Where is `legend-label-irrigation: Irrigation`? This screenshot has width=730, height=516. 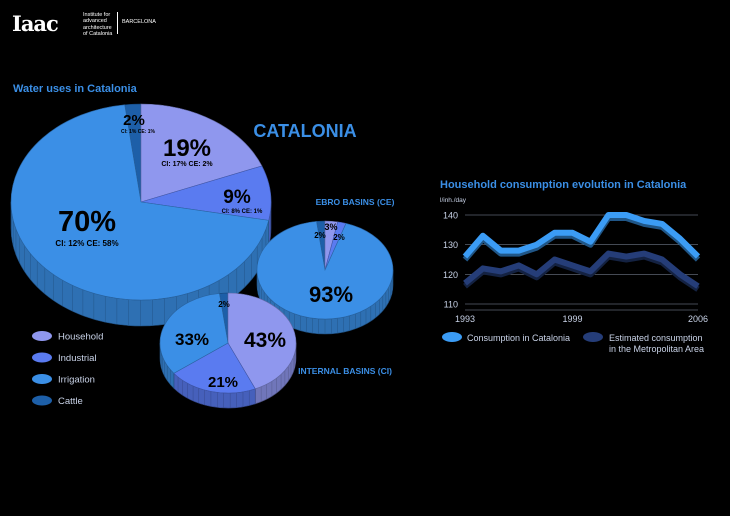
legend-label-irrigation: Irrigation is located at coordinates (76, 380).